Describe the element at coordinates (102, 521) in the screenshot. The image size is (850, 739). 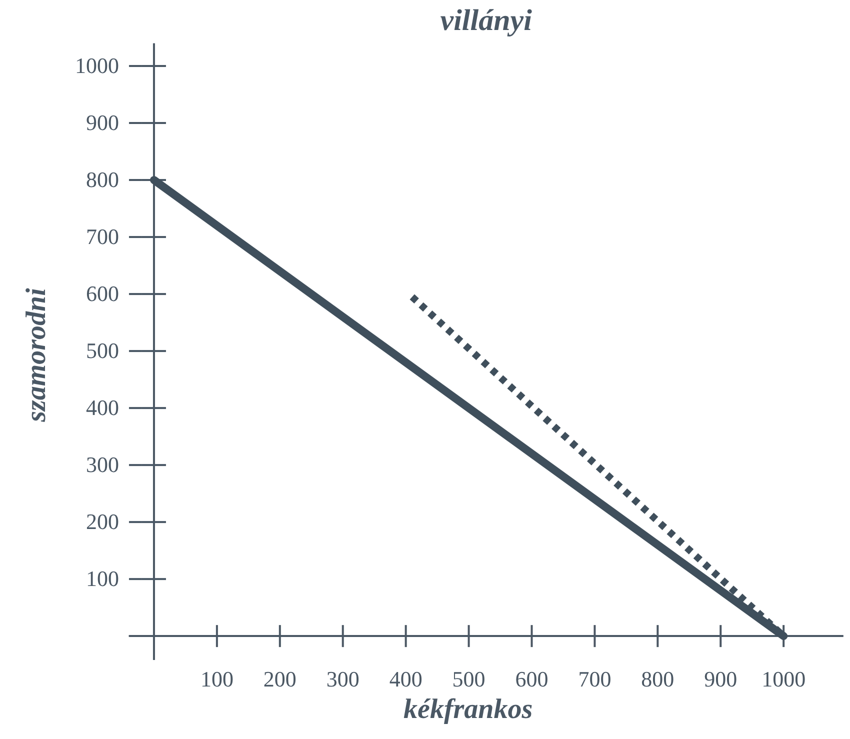
I see `y-tick-label: 200` at that location.